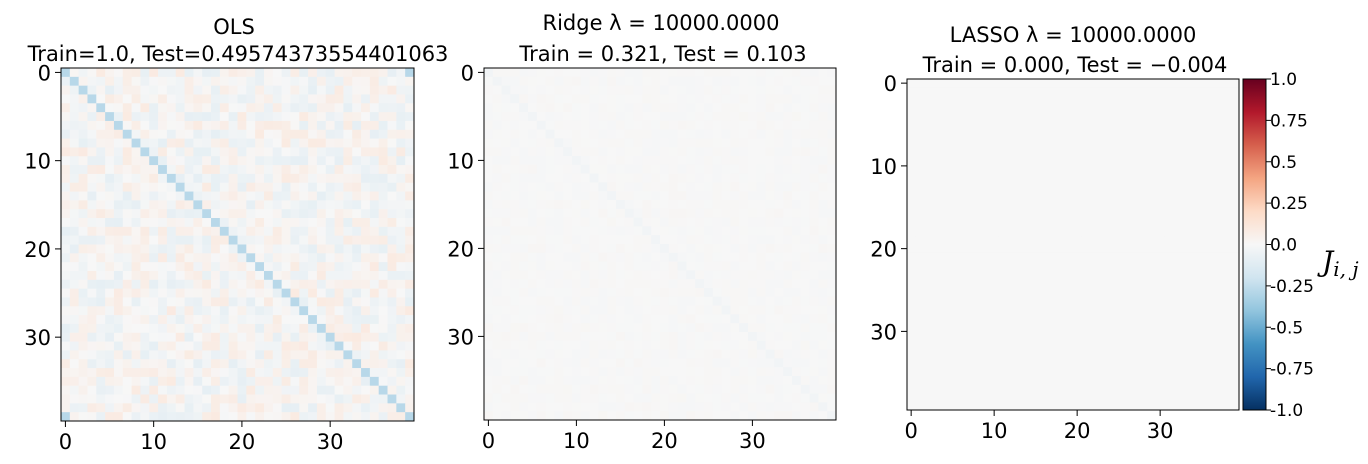 The height and width of the screenshot is (464, 1368). Describe the element at coordinates (1289, 204) in the screenshot. I see `colorbar-tick-label: 0.25` at that location.